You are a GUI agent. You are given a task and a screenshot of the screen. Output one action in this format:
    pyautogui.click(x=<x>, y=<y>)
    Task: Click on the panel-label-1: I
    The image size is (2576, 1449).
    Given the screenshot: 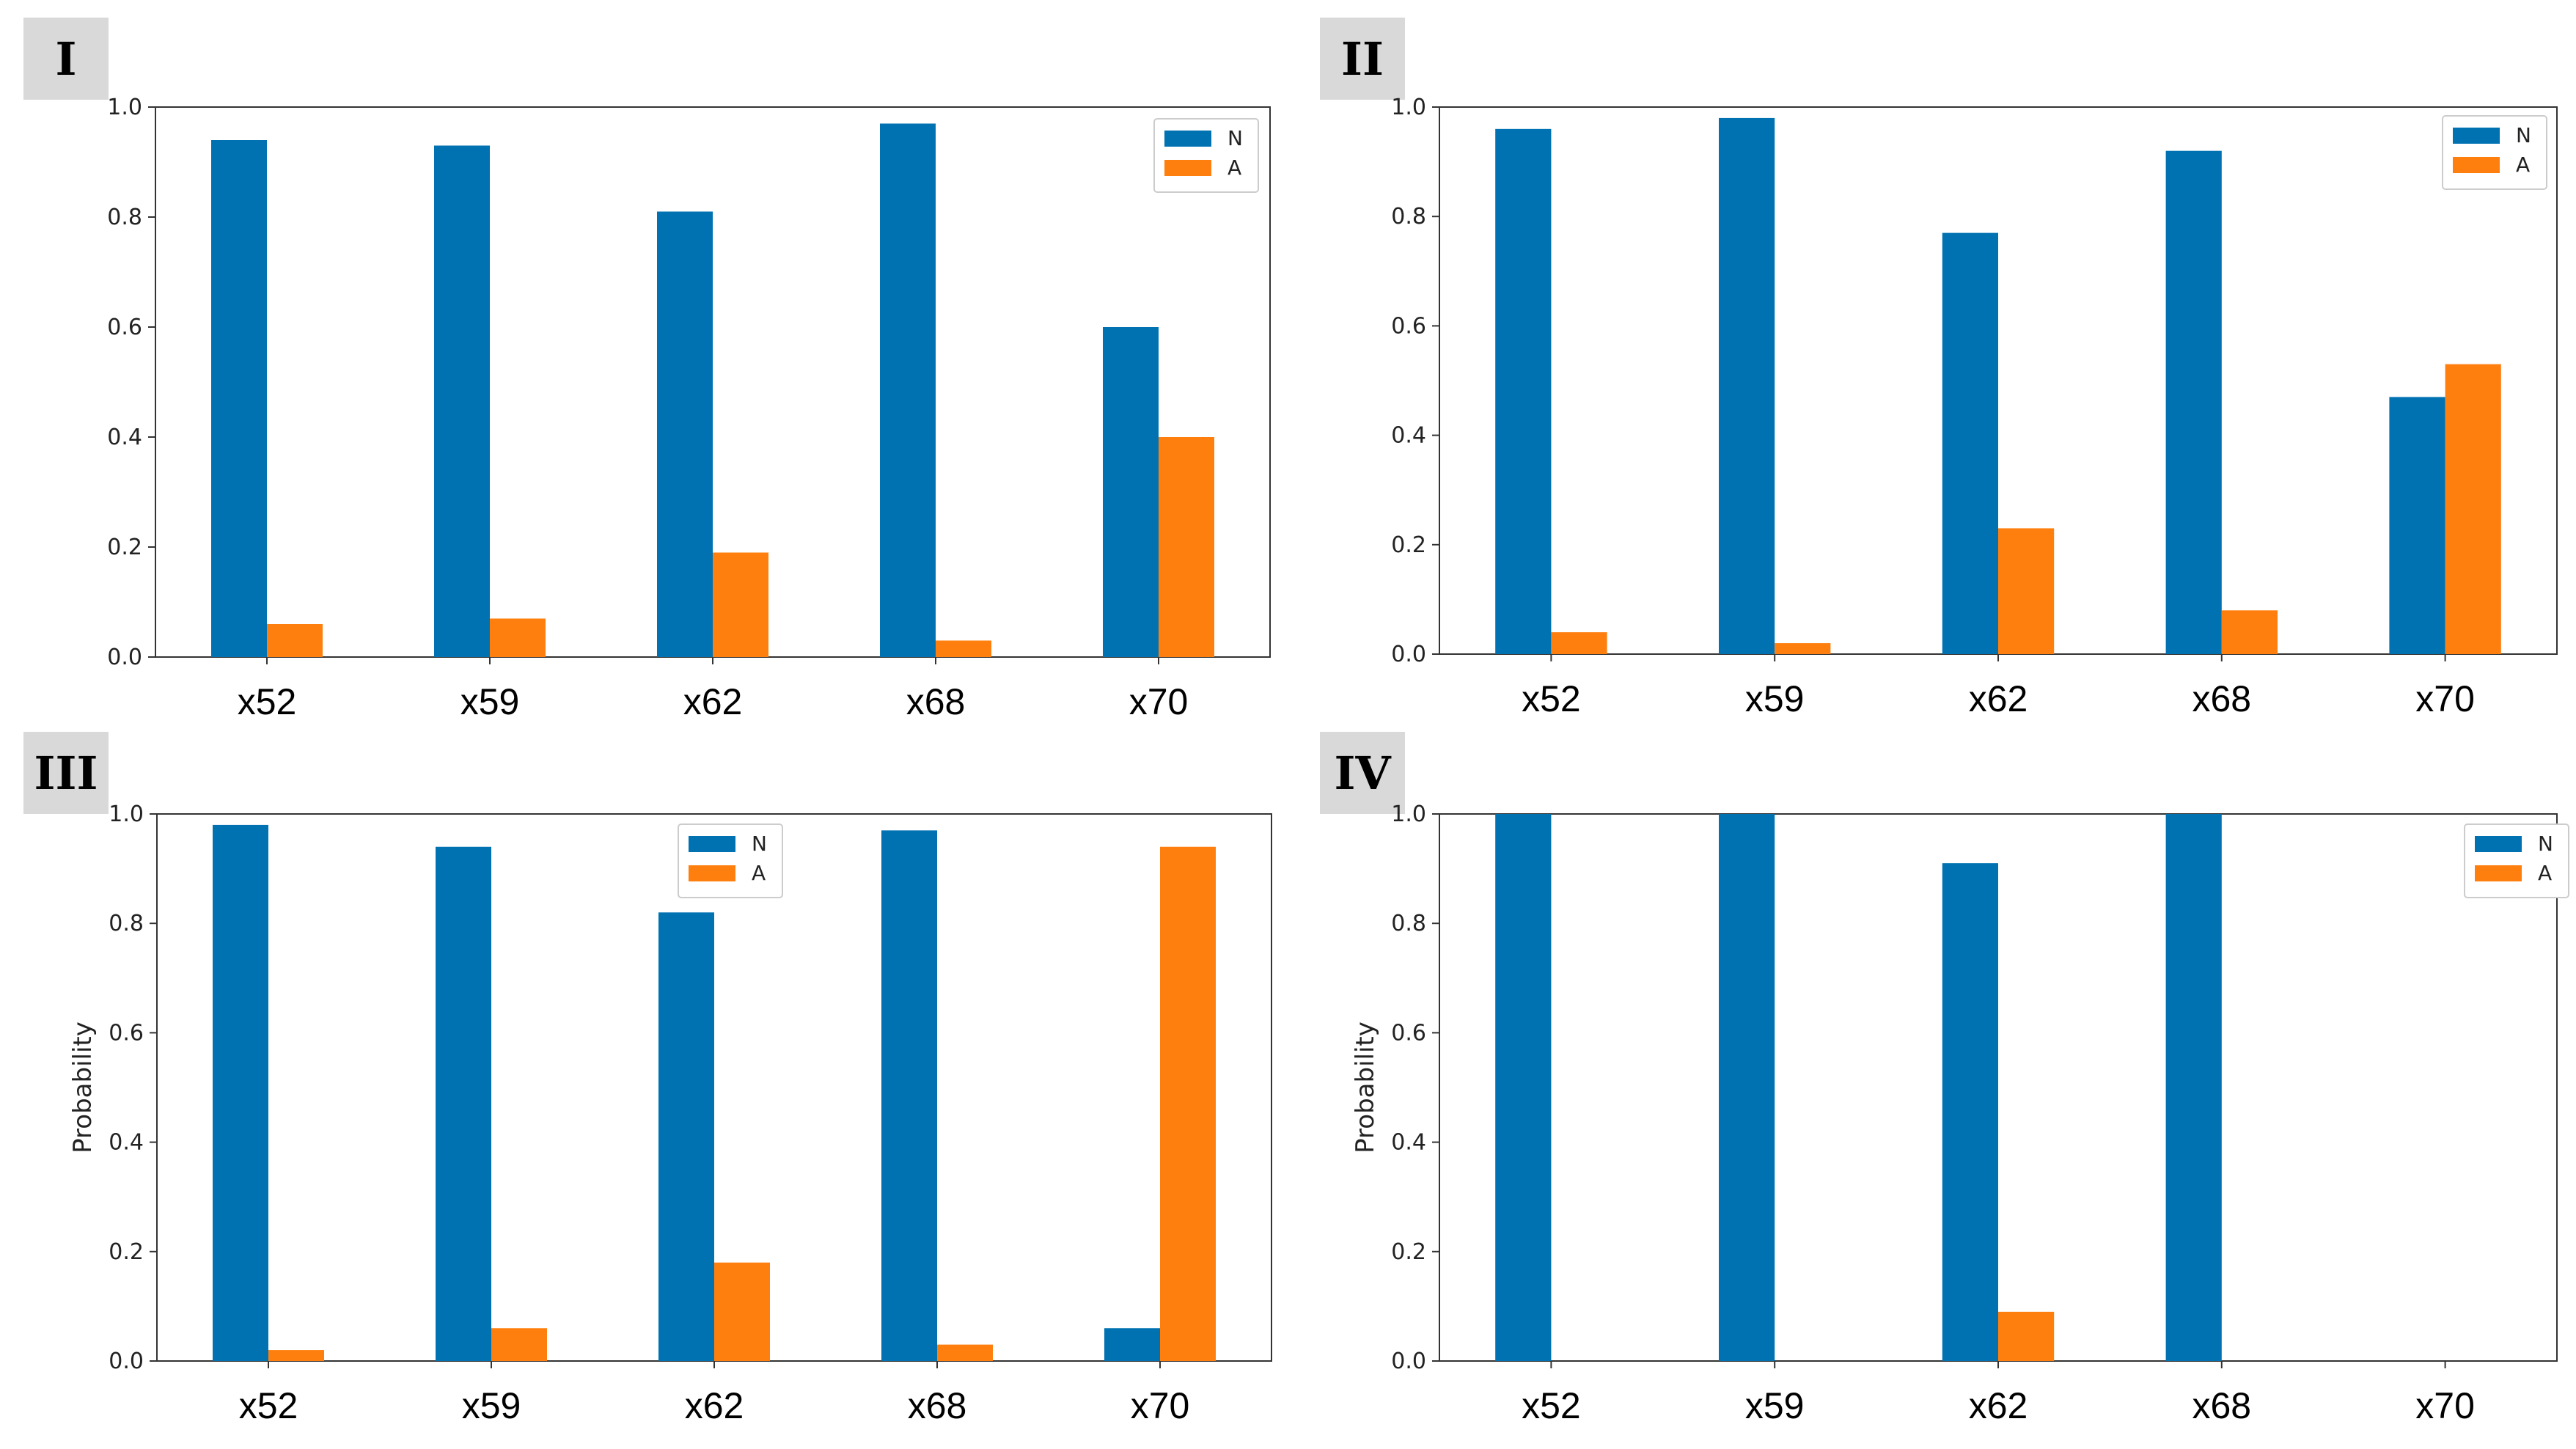 What is the action you would take?
    pyautogui.click(x=66, y=59)
    